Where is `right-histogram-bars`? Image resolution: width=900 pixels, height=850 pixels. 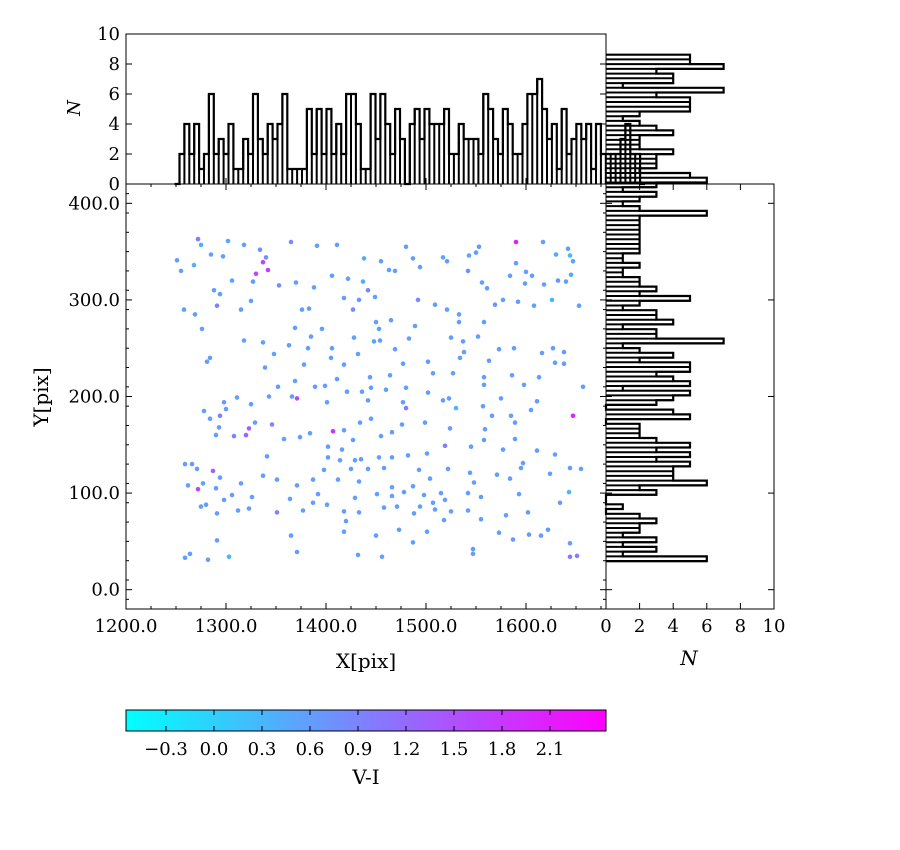 right-histogram-bars is located at coordinates (664, 308).